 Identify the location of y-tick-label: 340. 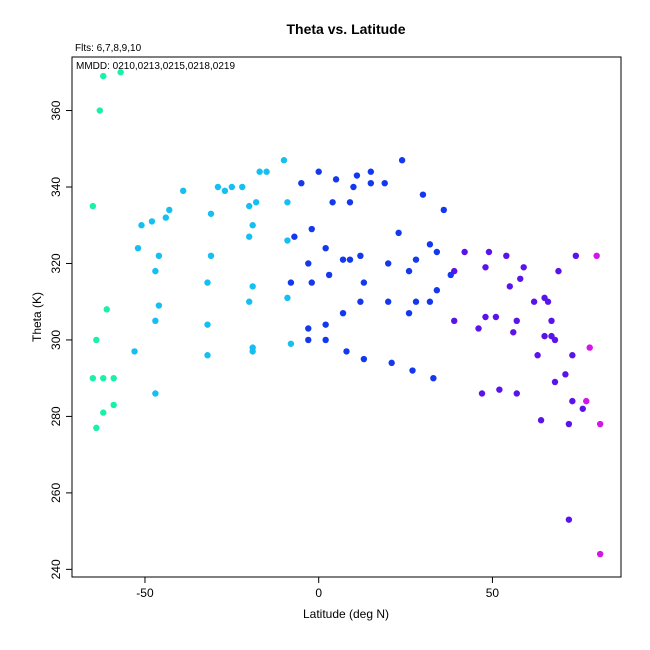
(56, 187).